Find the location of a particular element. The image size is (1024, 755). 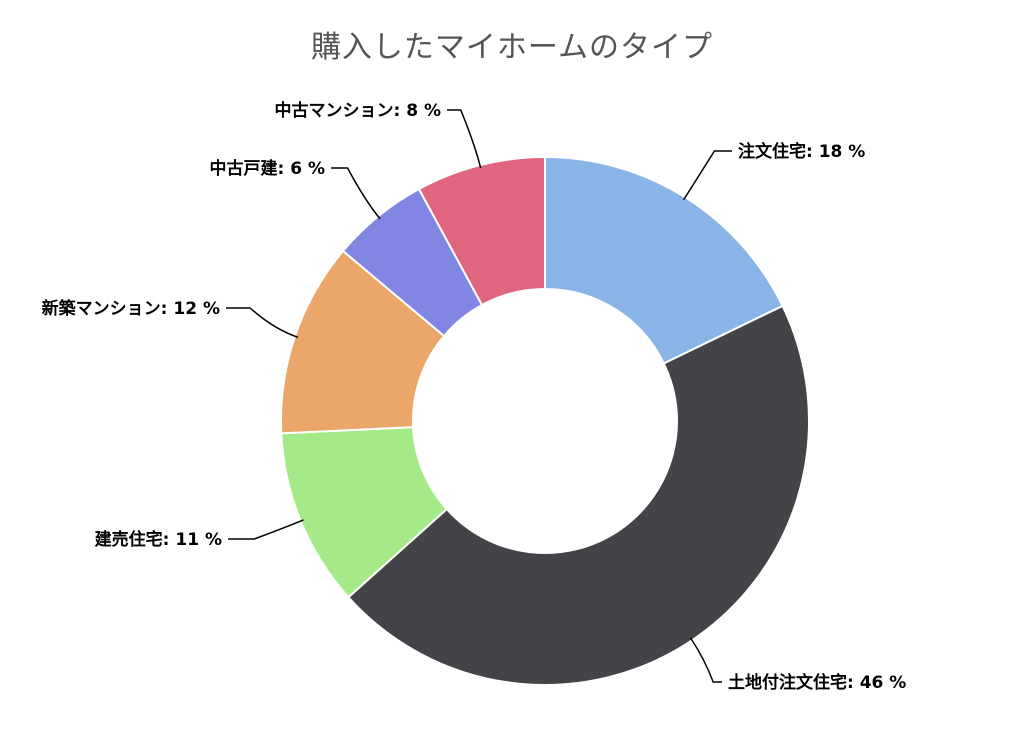

data-label: 注文住宅: 18 % is located at coordinates (801, 151).